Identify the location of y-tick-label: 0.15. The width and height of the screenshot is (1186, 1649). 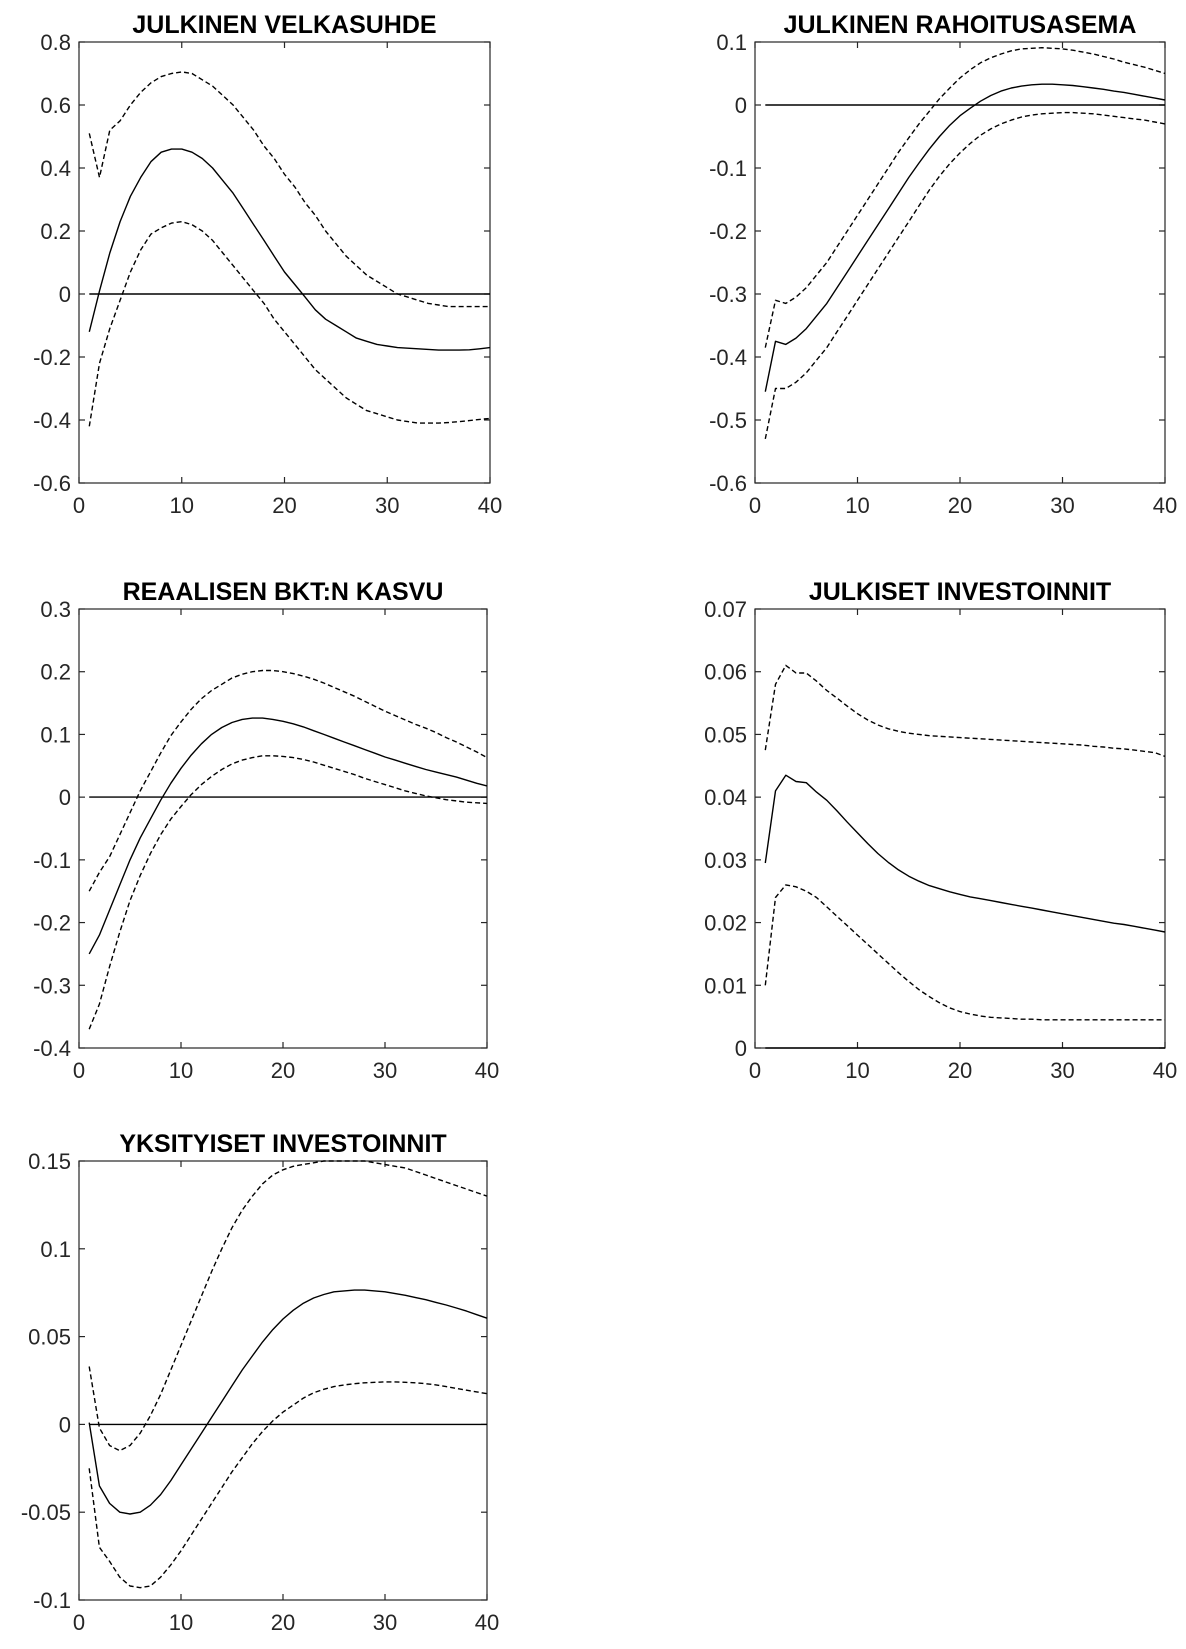
(49, 1161).